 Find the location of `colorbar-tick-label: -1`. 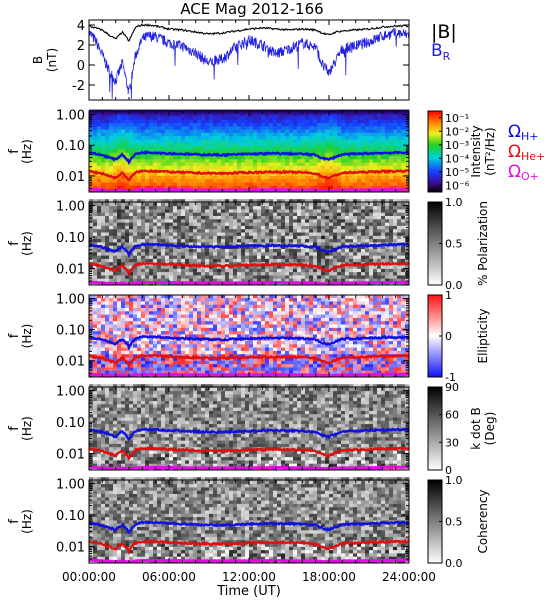

colorbar-tick-label: -1 is located at coordinates (450, 377).